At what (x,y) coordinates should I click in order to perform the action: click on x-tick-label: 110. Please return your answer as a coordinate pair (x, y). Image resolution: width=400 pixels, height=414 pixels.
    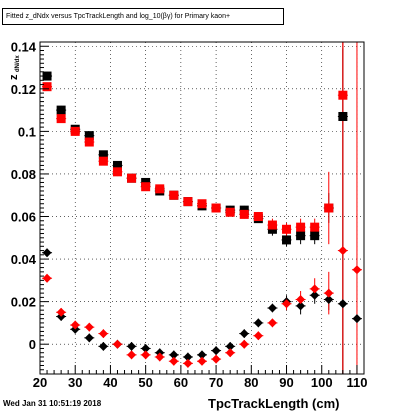
    Looking at the image, I should click on (356, 382).